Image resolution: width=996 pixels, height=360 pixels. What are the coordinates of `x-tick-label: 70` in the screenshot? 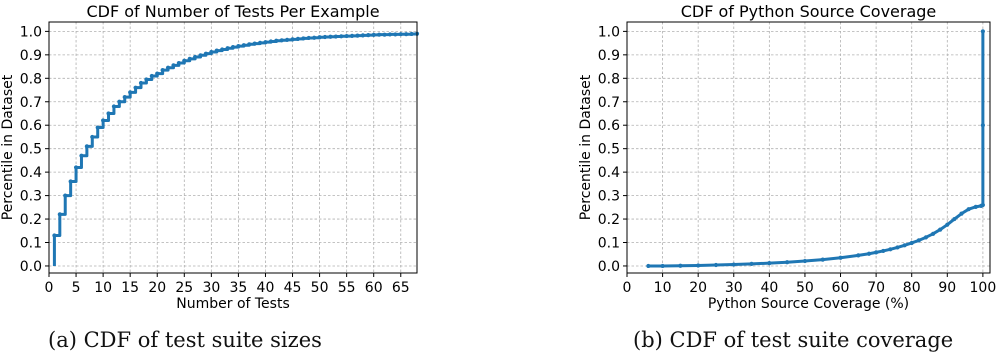 It's located at (876, 288).